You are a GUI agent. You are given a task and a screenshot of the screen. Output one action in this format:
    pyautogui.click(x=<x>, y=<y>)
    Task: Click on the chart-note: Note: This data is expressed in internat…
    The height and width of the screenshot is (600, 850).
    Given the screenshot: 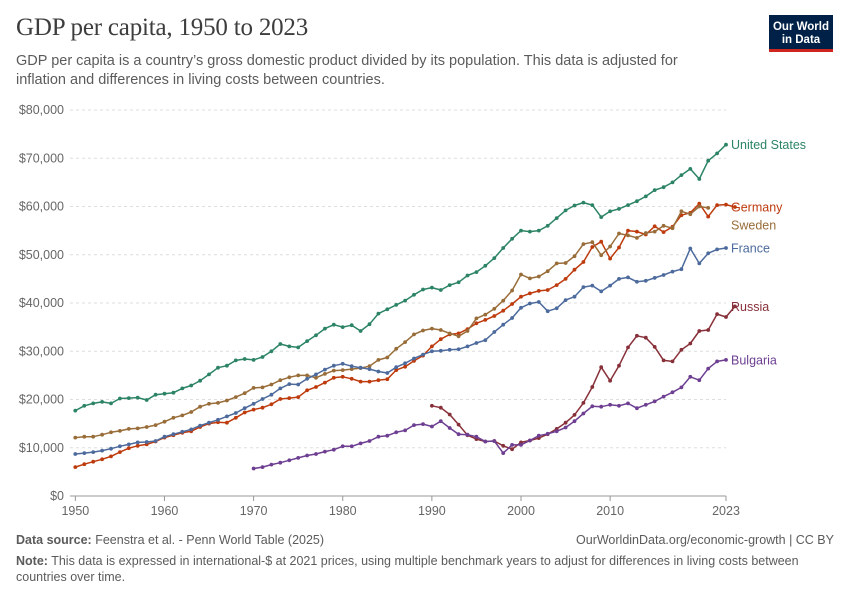 What is the action you would take?
    pyautogui.click(x=425, y=569)
    